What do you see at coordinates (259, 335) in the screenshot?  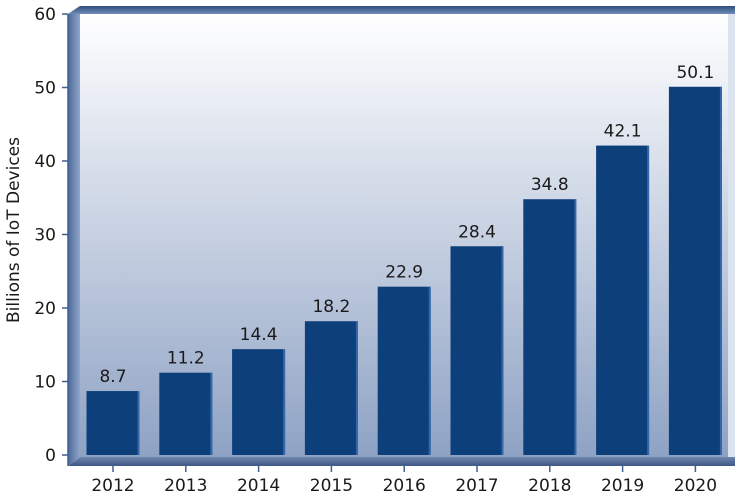 I see `bar-value-label: 14.4` at bounding box center [259, 335].